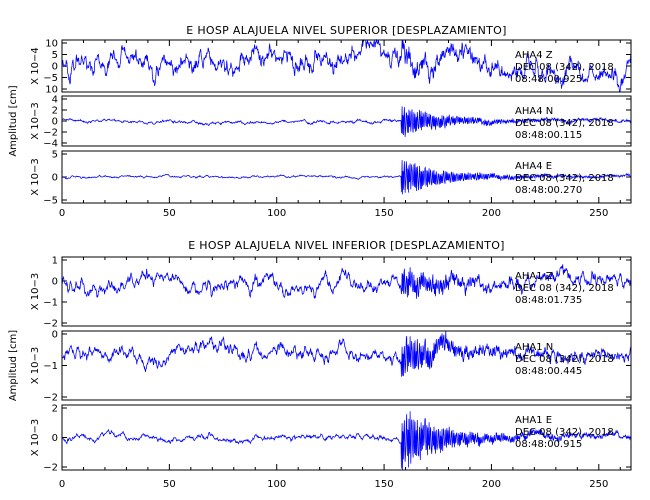 The width and height of the screenshot is (650, 500). What do you see at coordinates (548, 371) in the screenshot?
I see `trace-time: 08:48:00.445` at bounding box center [548, 371].